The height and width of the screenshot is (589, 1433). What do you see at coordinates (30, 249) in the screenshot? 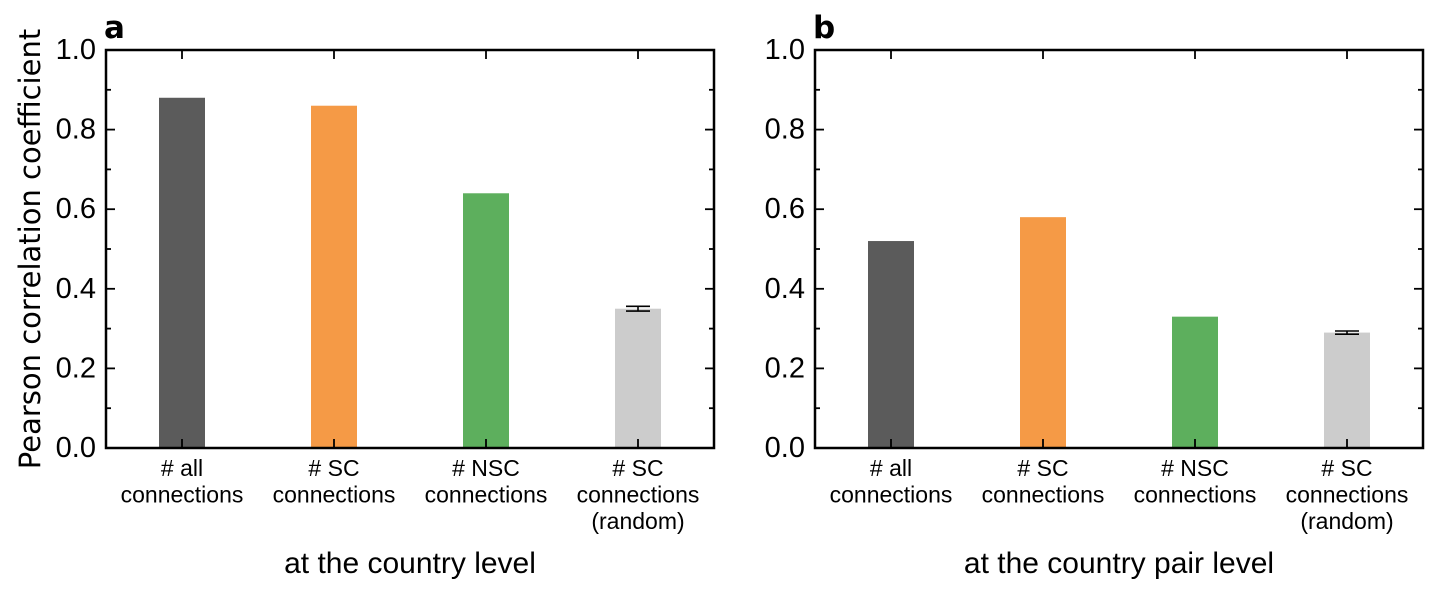
I see `y-axis-label: Pearson correlation coefficient` at bounding box center [30, 249].